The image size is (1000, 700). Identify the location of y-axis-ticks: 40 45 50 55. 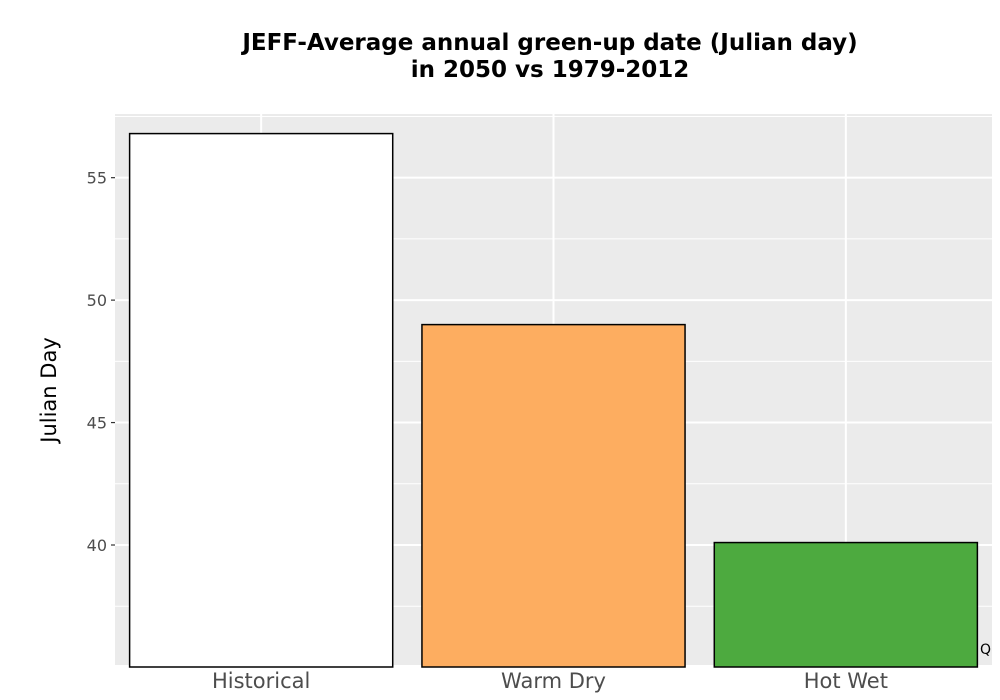
(101, 362).